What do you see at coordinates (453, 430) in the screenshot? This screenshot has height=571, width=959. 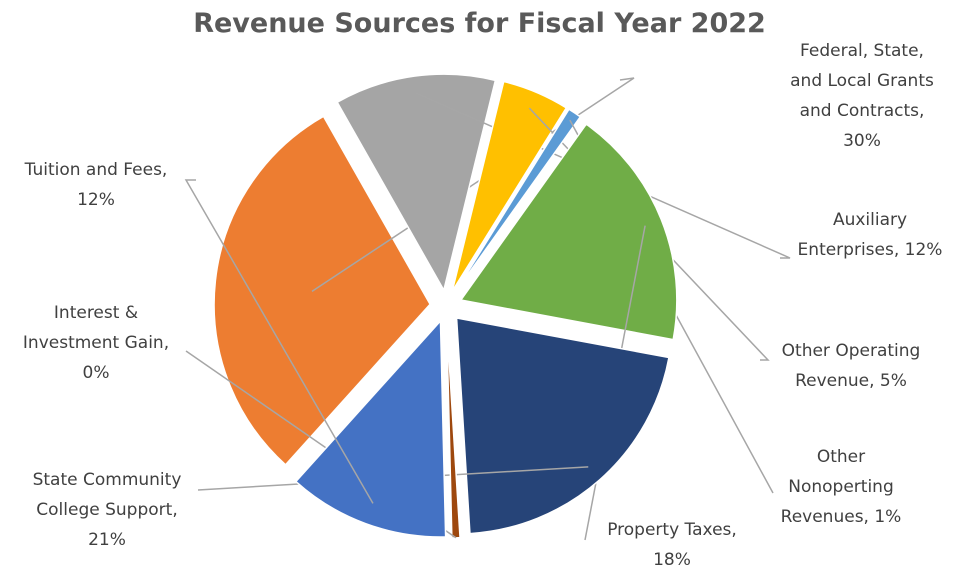 I see `pie-slice-interest-investment-gain` at bounding box center [453, 430].